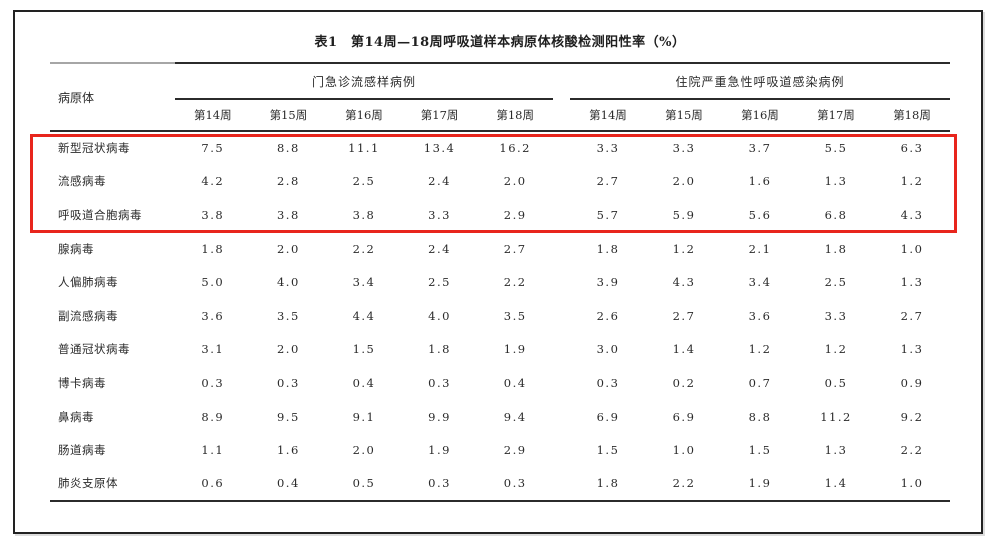 Image resolution: width=1000 pixels, height=551 pixels. I want to click on rate-value: 6.3, so click(912, 148).